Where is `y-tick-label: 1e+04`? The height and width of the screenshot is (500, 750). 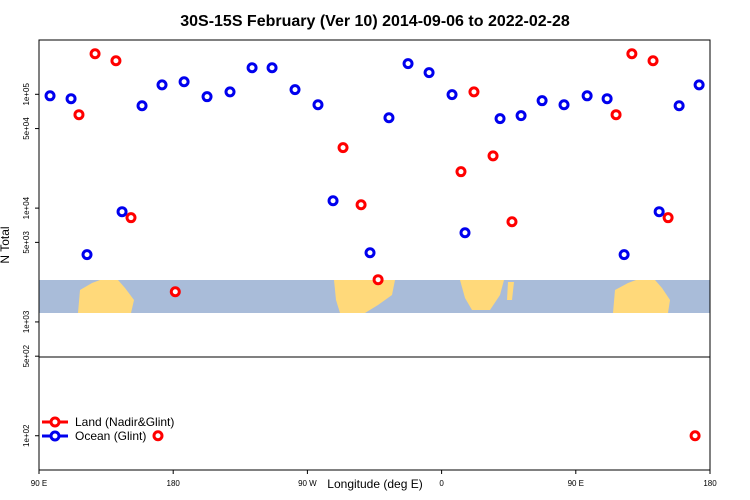
y-tick-label: 1e+04 is located at coordinates (26, 207).